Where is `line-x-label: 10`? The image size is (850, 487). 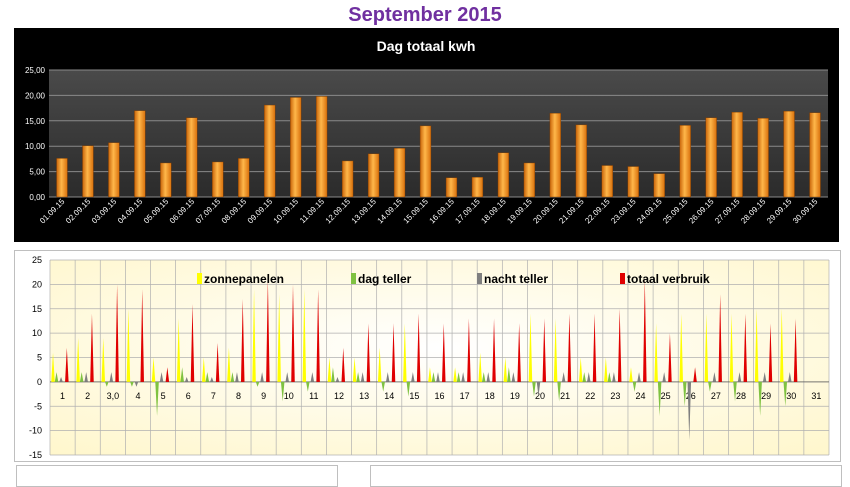 line-x-label: 10 is located at coordinates (289, 396).